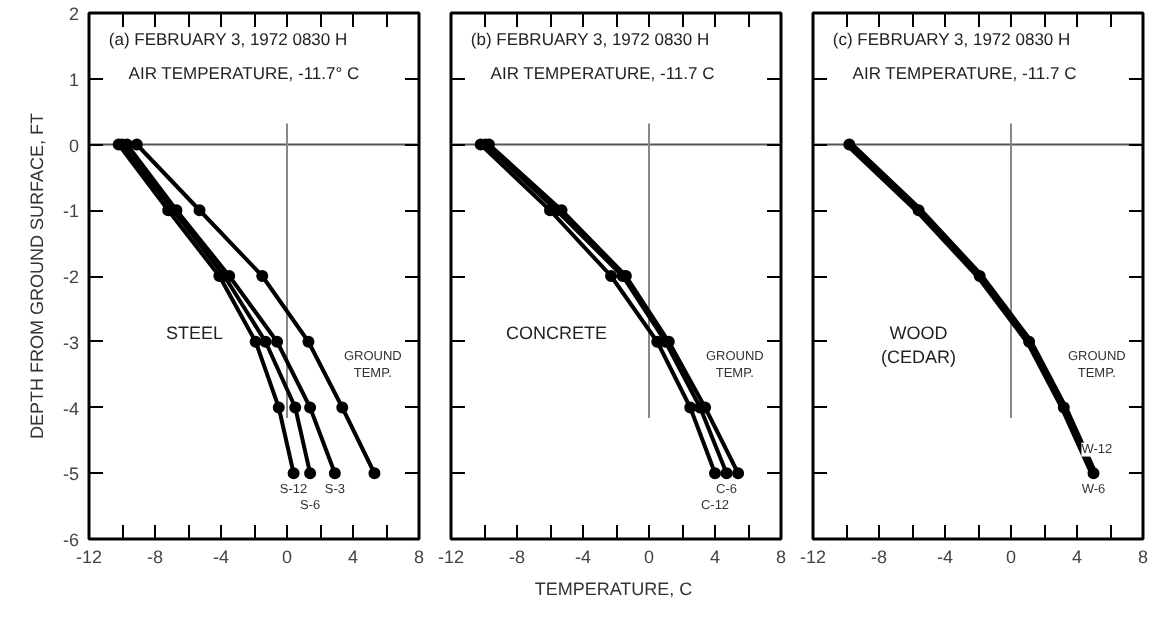  Describe the element at coordinates (71, 540) in the screenshot. I see `y-tick-label: -6` at that location.